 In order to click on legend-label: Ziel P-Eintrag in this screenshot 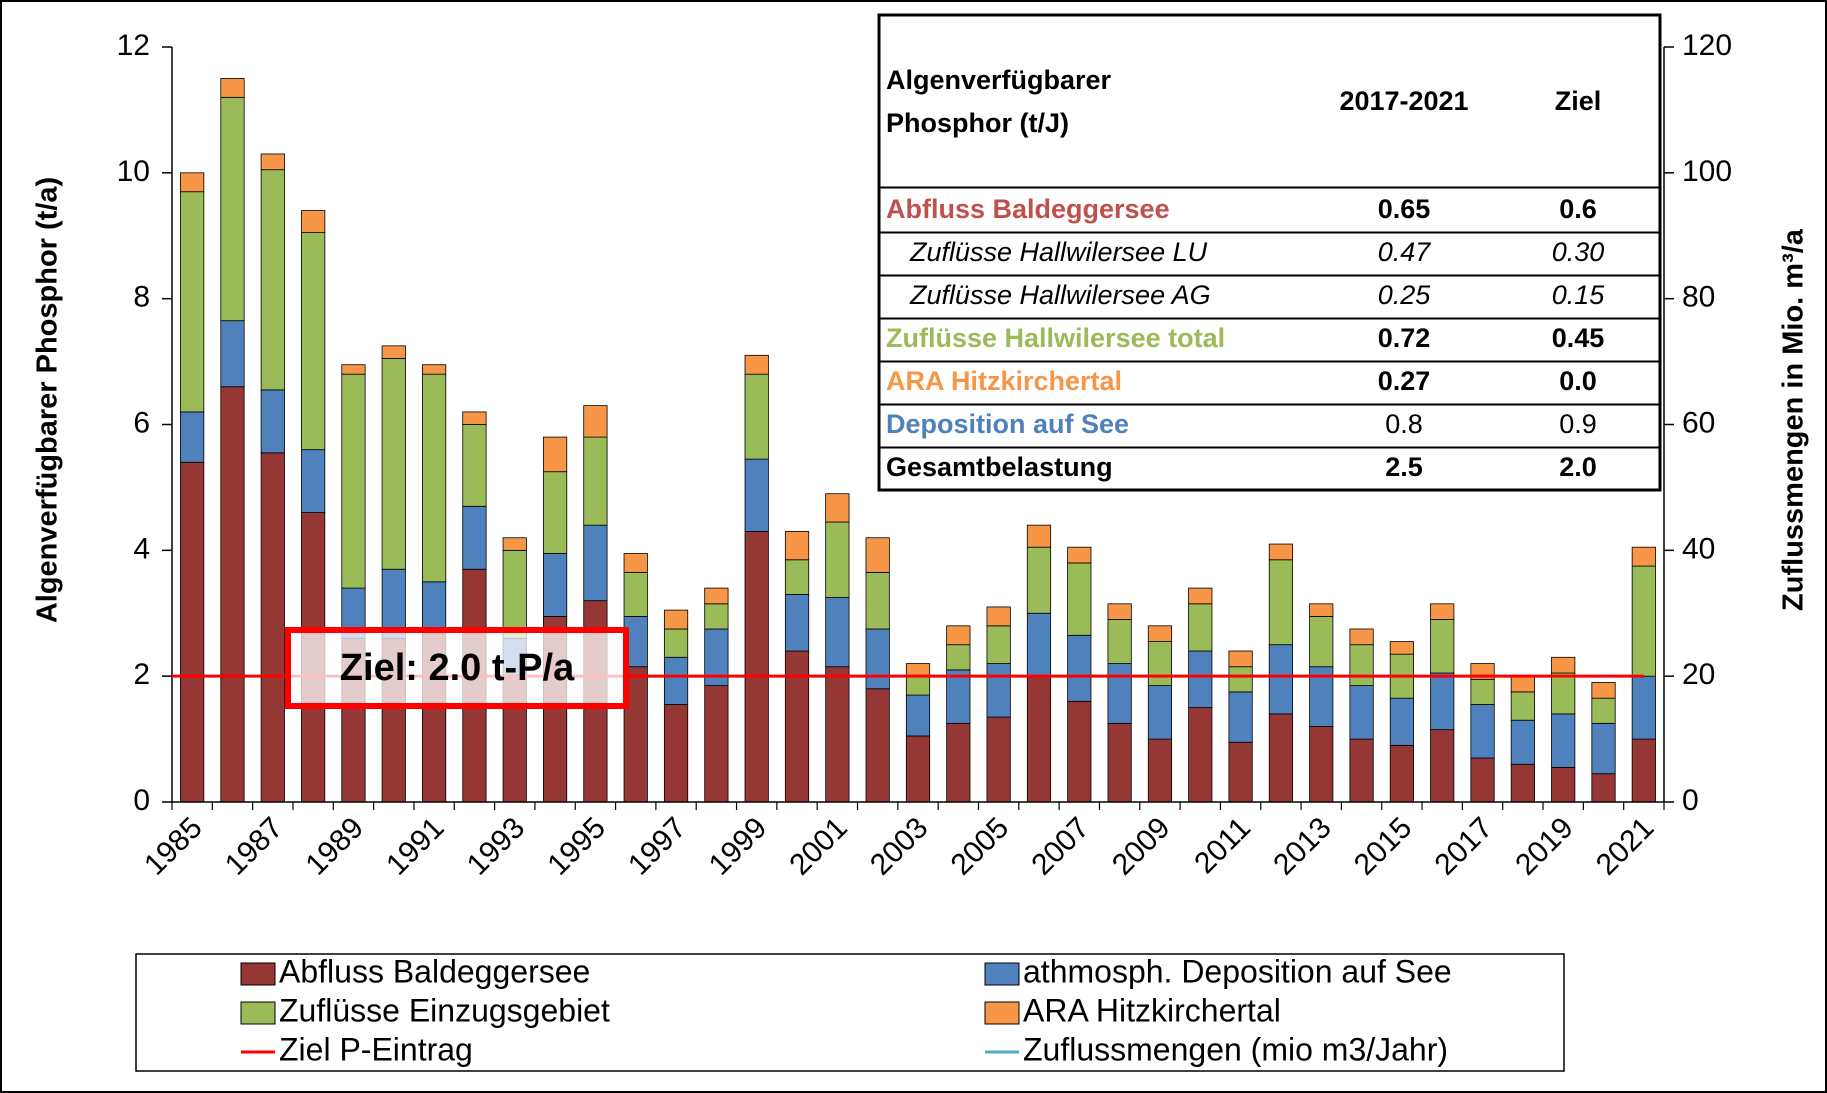, I will do `click(376, 1049)`.